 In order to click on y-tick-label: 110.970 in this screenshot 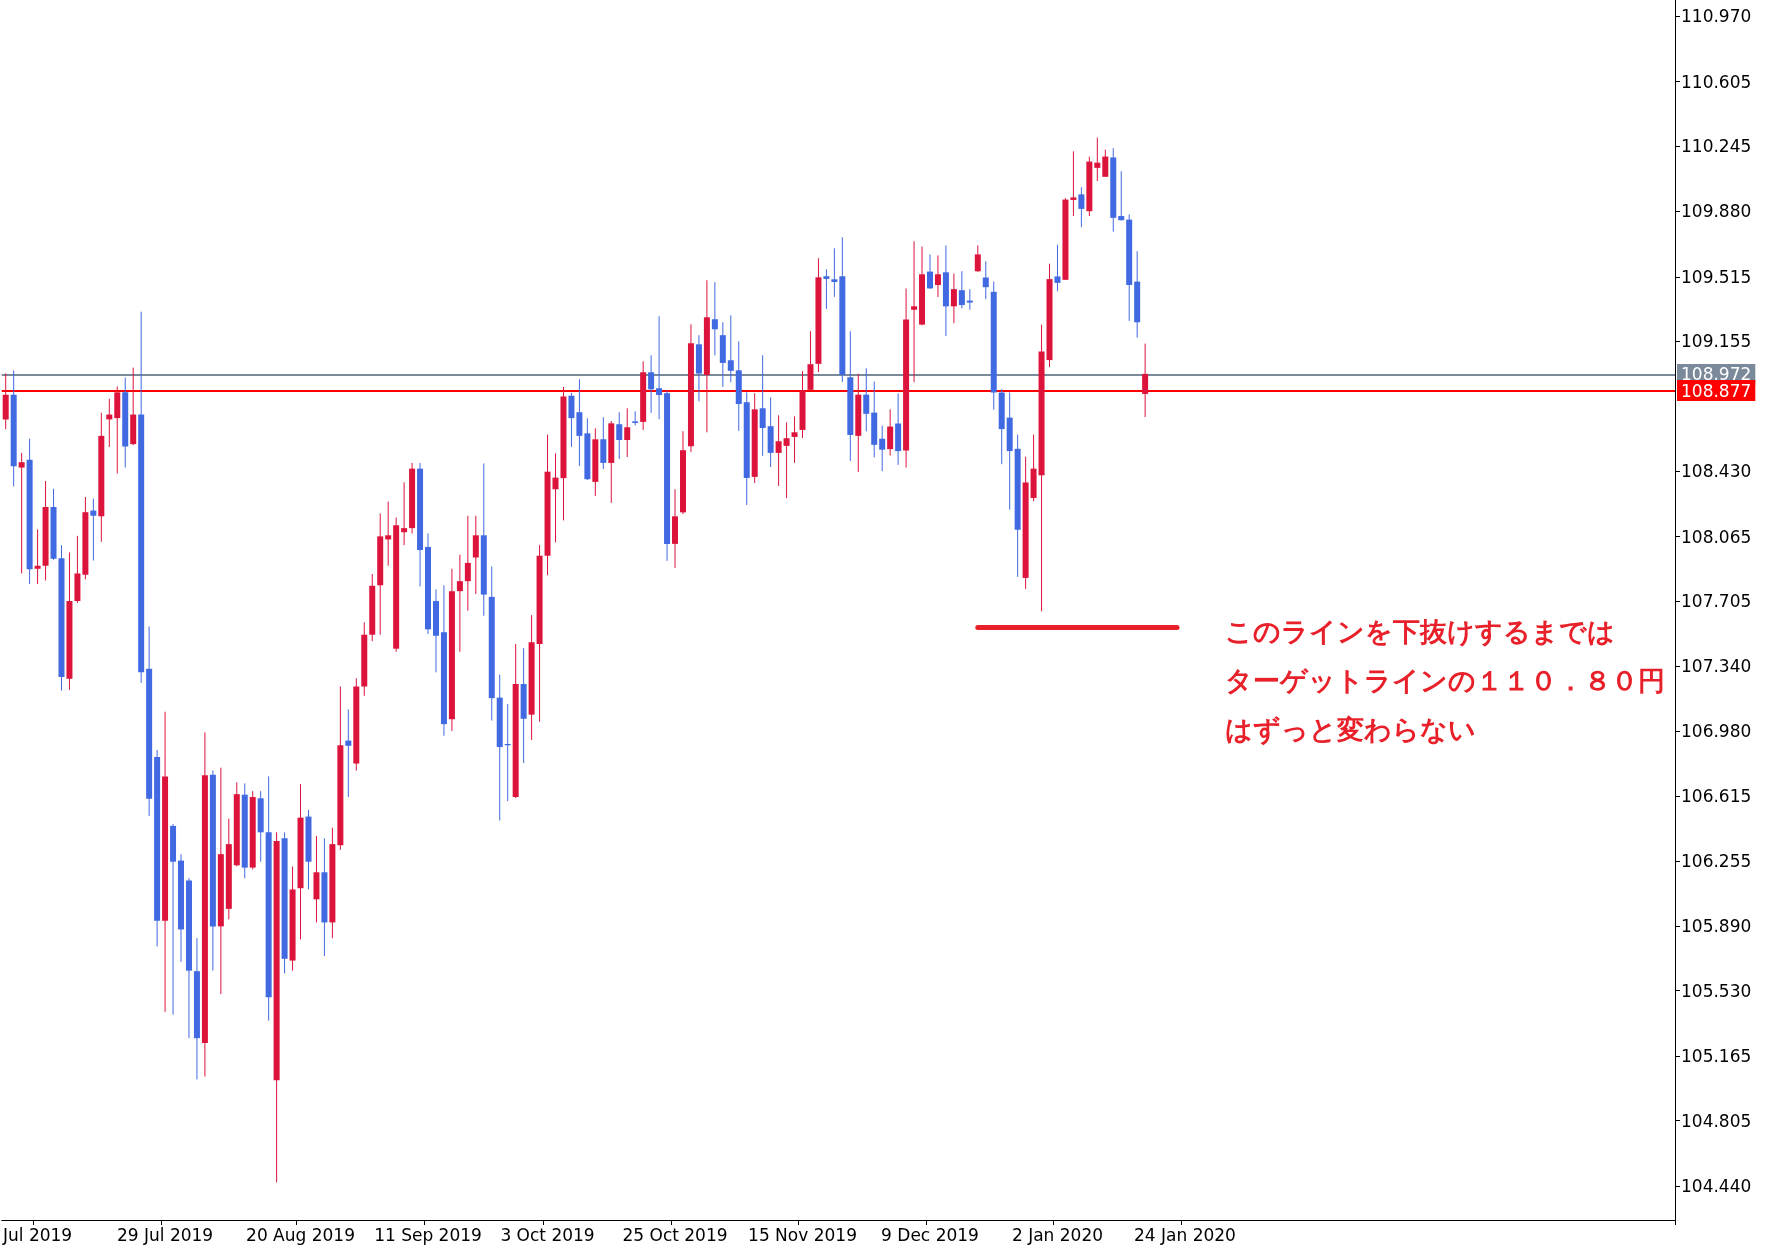, I will do `click(1716, 16)`.